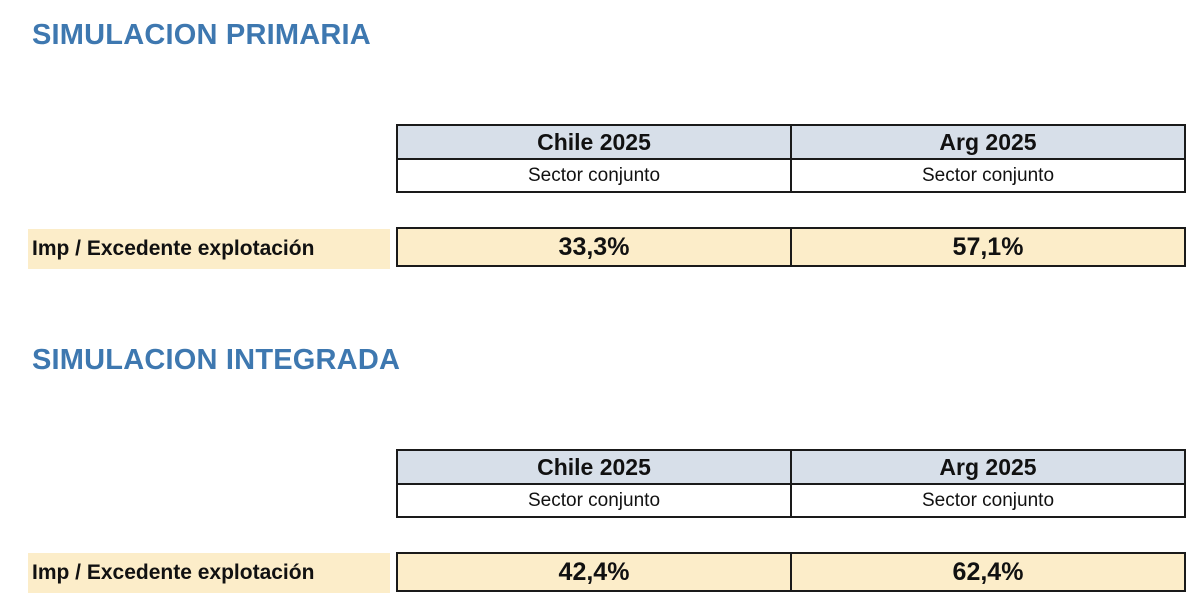  I want to click on row-label-primaria: Imp / Excedente explotación, so click(209, 249).